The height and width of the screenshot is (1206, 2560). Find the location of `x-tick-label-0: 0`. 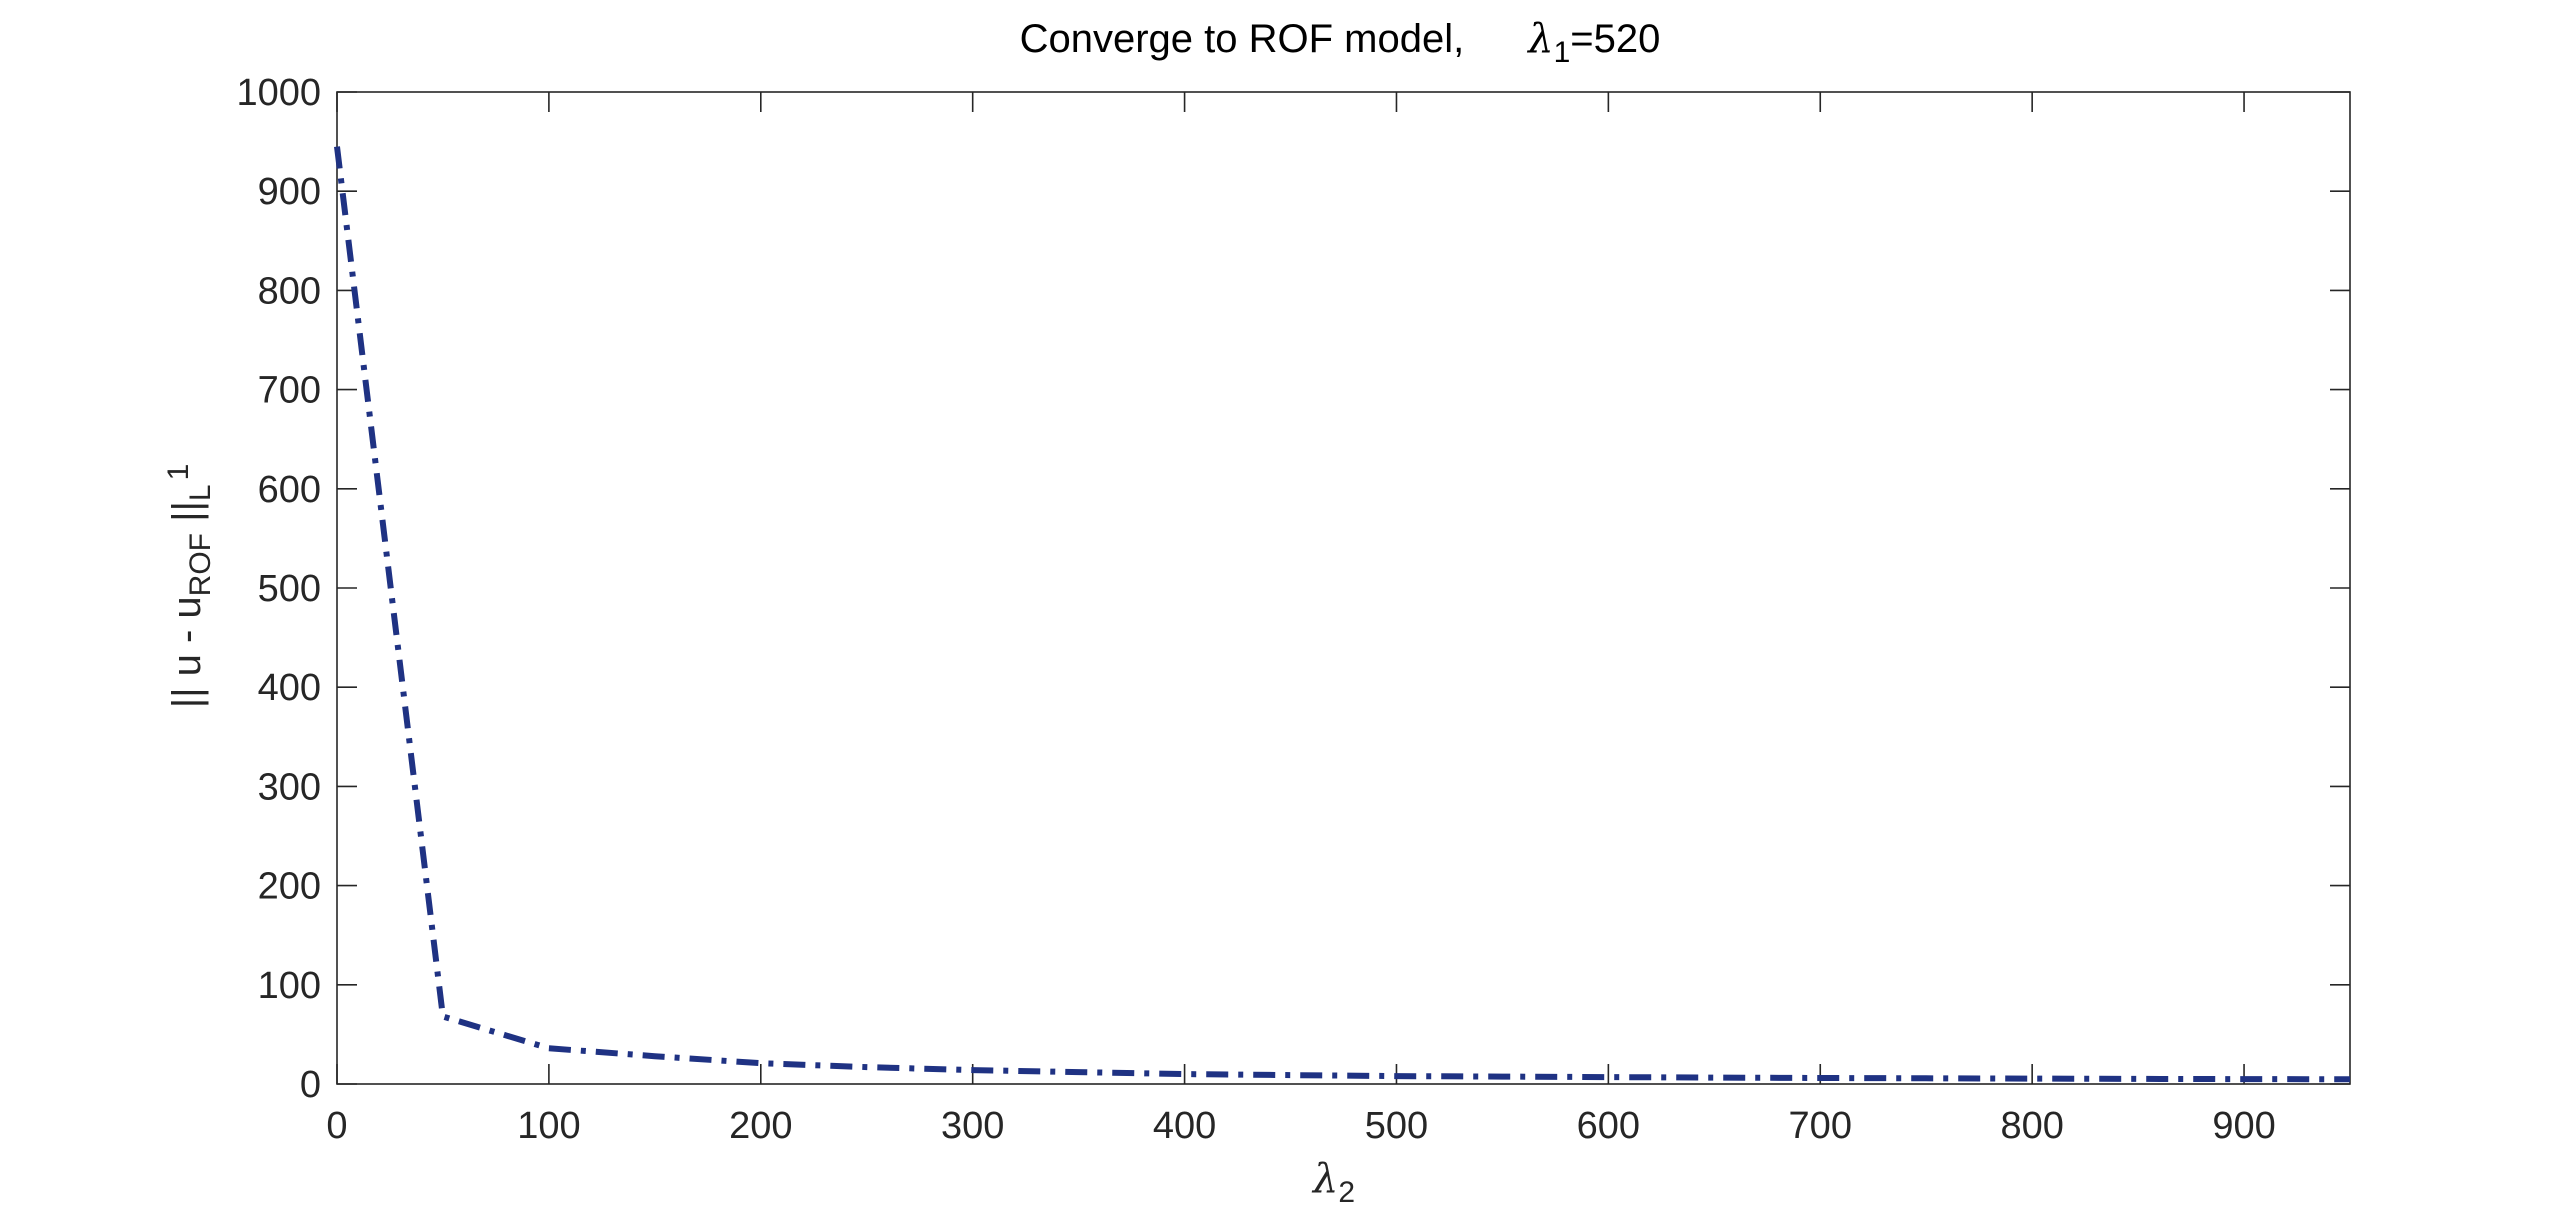

x-tick-label-0: 0 is located at coordinates (336, 1126).